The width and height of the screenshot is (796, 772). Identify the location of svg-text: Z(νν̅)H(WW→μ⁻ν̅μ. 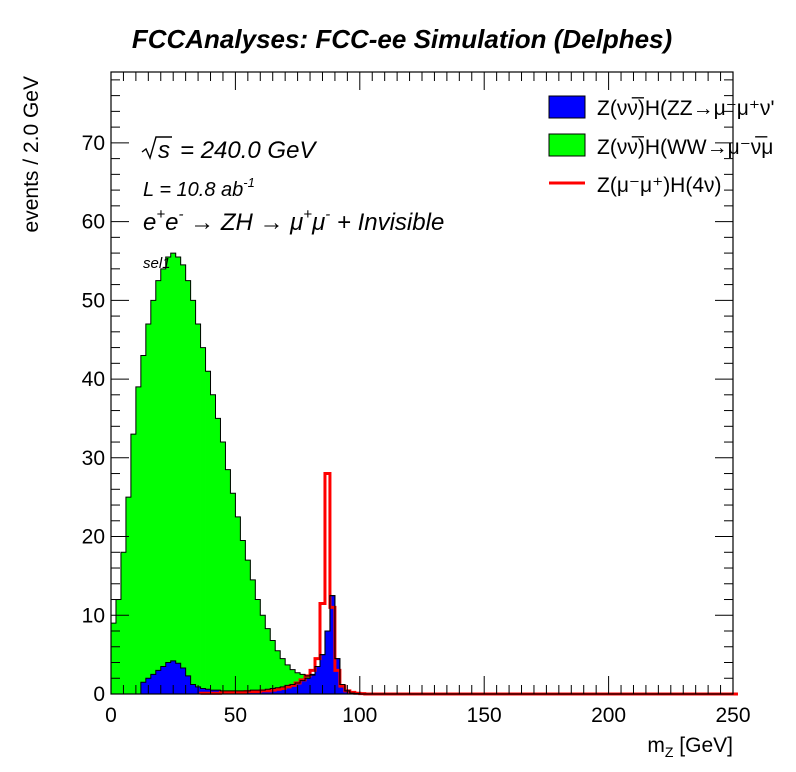
(685, 147).